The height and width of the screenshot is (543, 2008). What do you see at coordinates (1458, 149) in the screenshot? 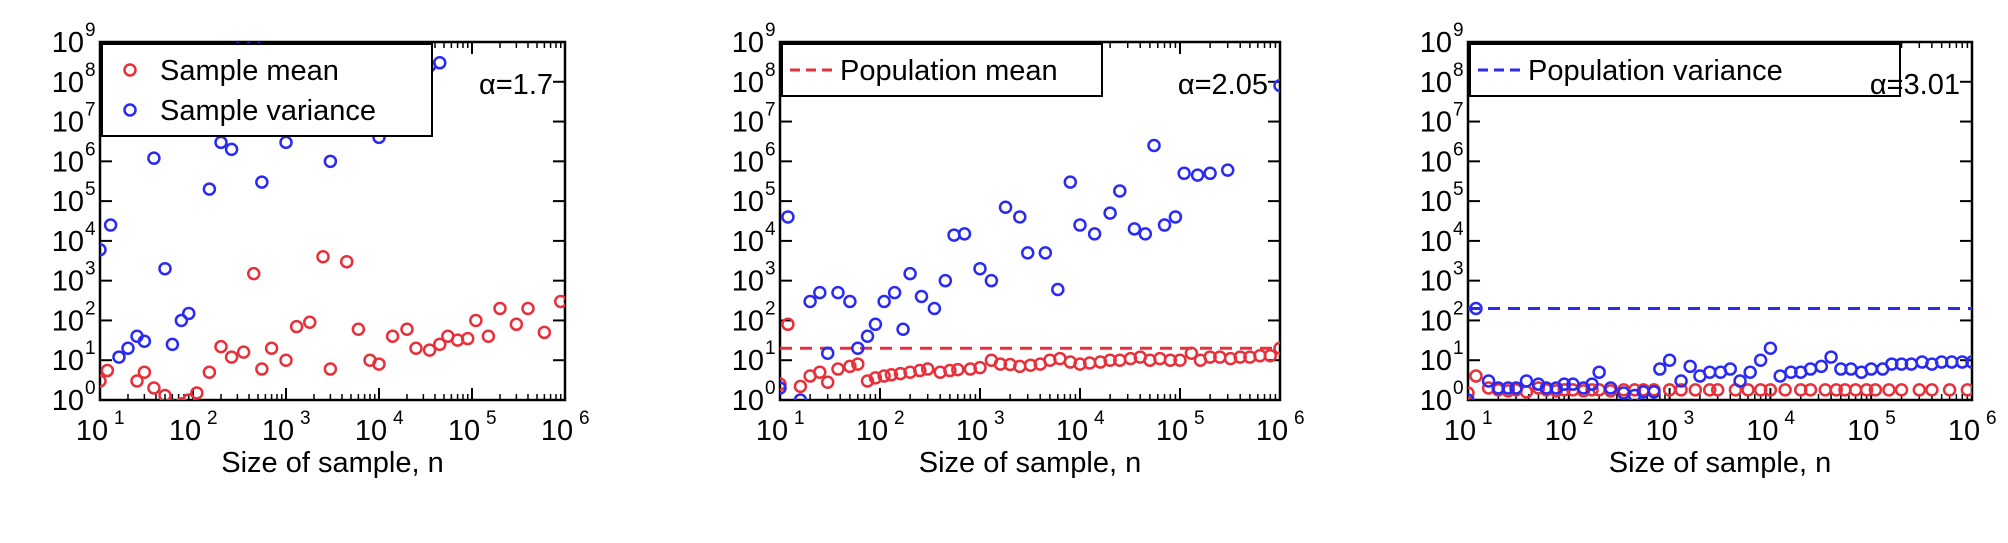
I see `y-tick-exponent: 6` at bounding box center [1458, 149].